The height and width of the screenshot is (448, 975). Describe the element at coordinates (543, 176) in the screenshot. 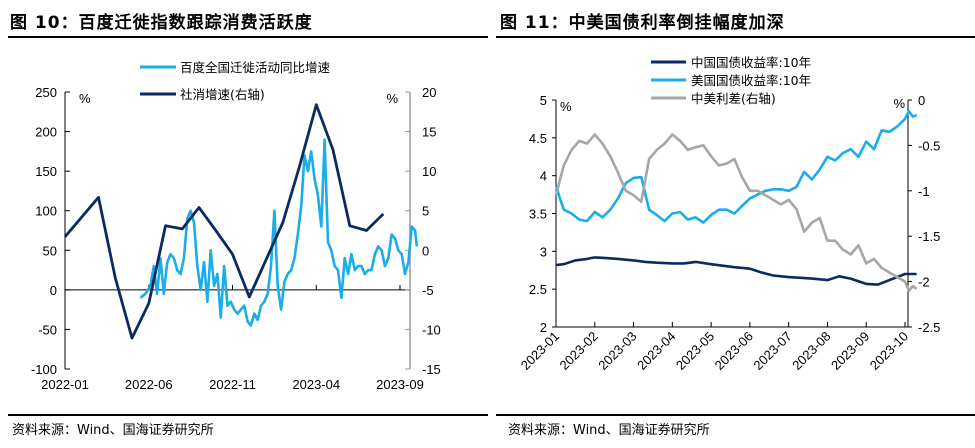

I see `left-tick-label: 4` at that location.